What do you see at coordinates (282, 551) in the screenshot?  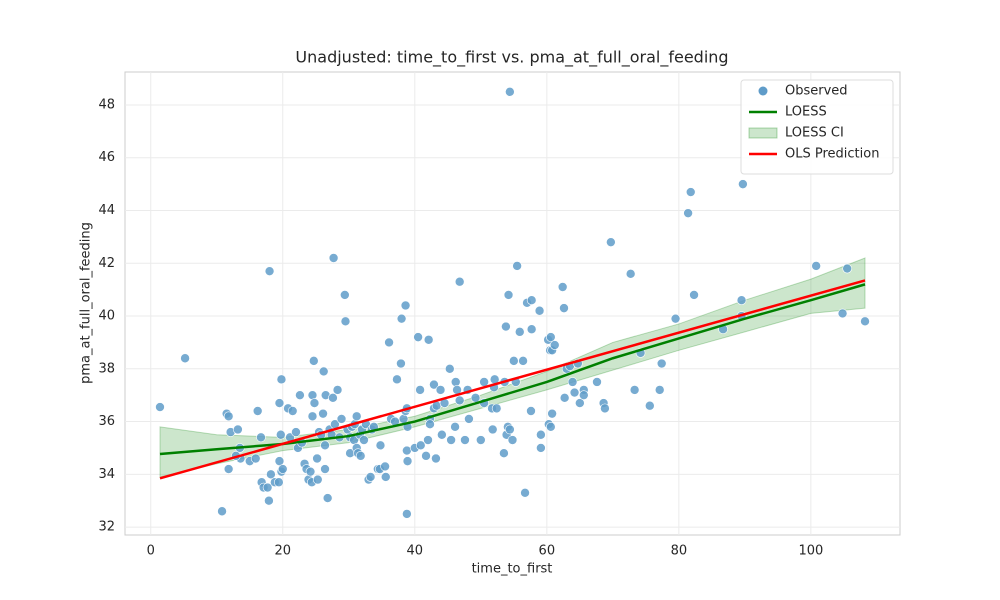 I see `x-tick-label: 20` at bounding box center [282, 551].